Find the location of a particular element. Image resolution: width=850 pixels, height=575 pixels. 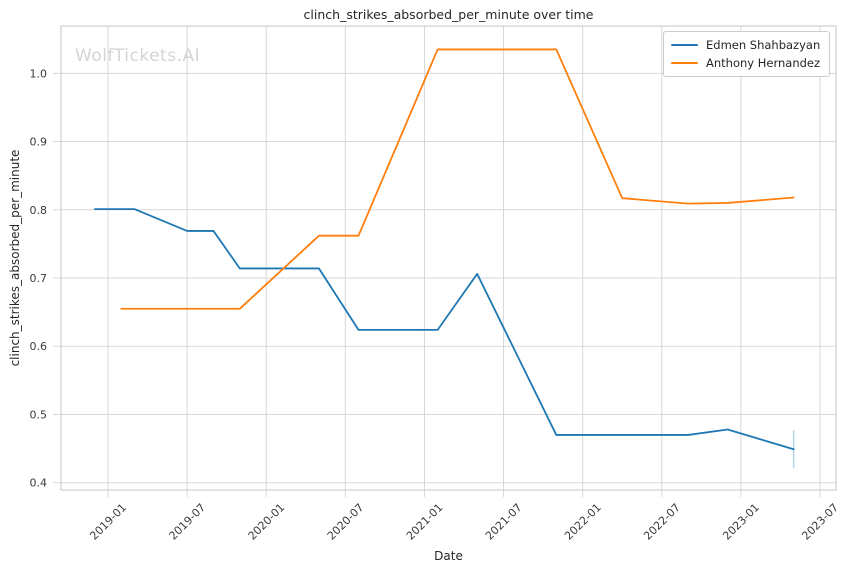

watermark: WolfTickets.AI is located at coordinates (138, 56).